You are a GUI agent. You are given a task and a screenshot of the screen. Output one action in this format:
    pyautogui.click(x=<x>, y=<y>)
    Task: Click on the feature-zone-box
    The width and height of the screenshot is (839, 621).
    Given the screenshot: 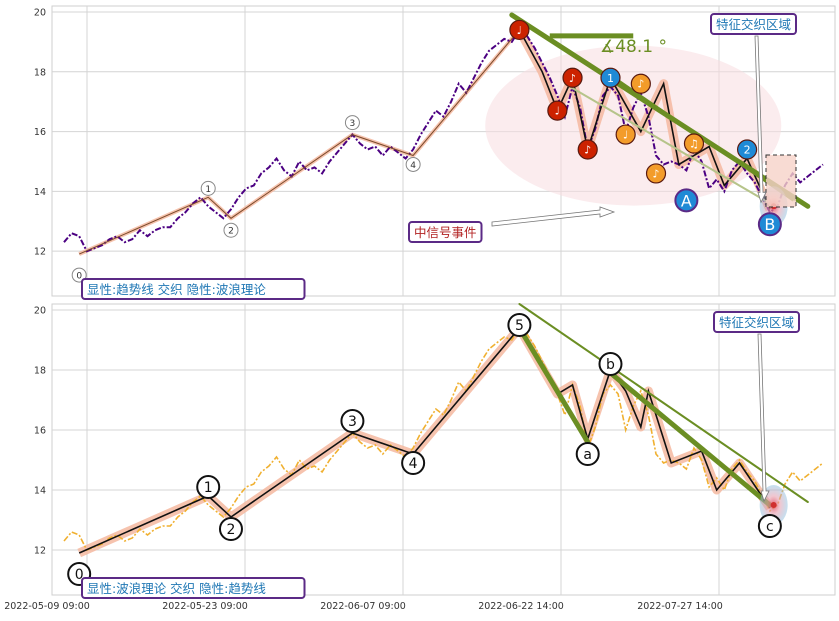 What is the action you would take?
    pyautogui.click(x=781, y=181)
    